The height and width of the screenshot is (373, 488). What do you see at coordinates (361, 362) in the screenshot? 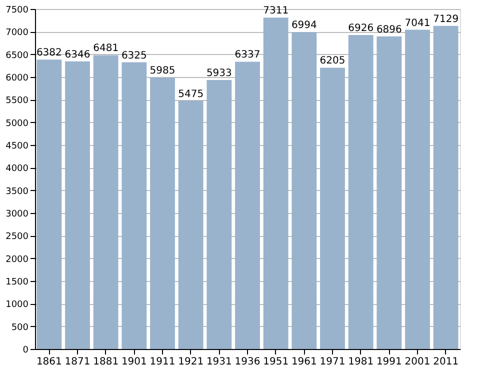
I see `x-tick-label: 1981` at bounding box center [361, 362].